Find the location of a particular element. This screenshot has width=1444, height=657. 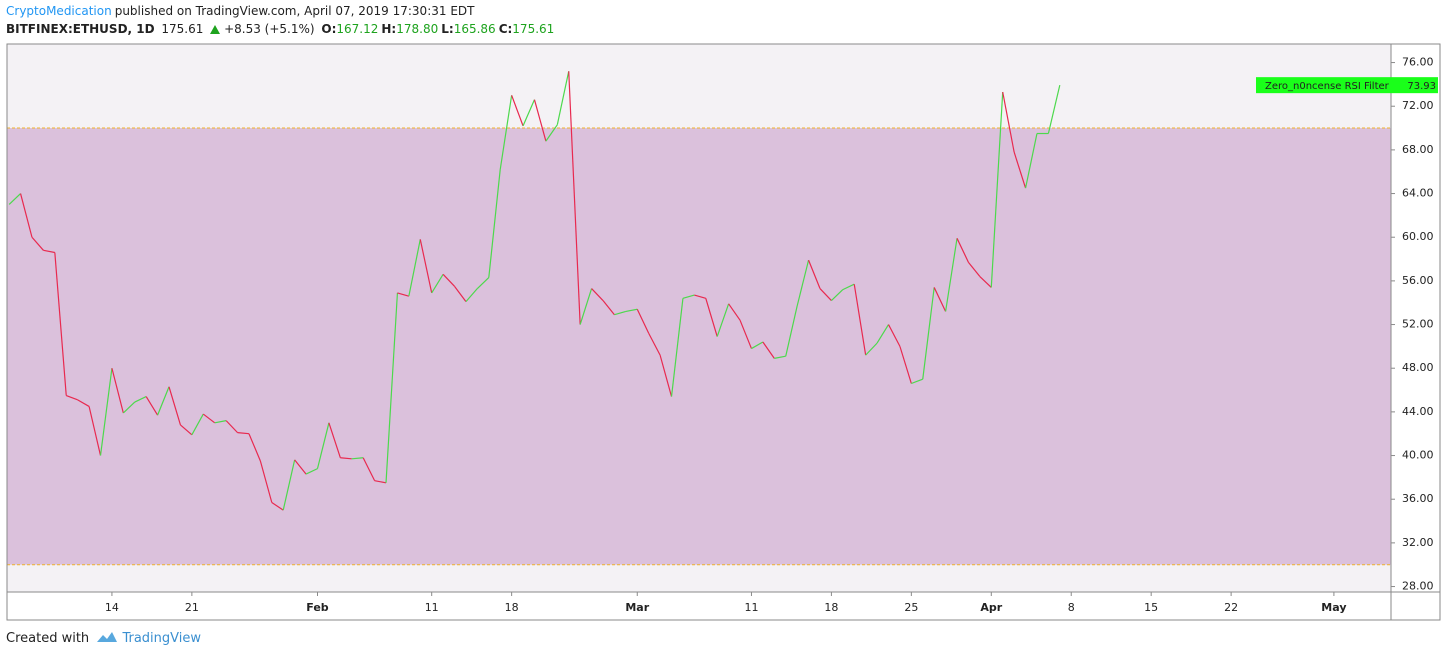

up-arrow is located at coordinates (215, 29).